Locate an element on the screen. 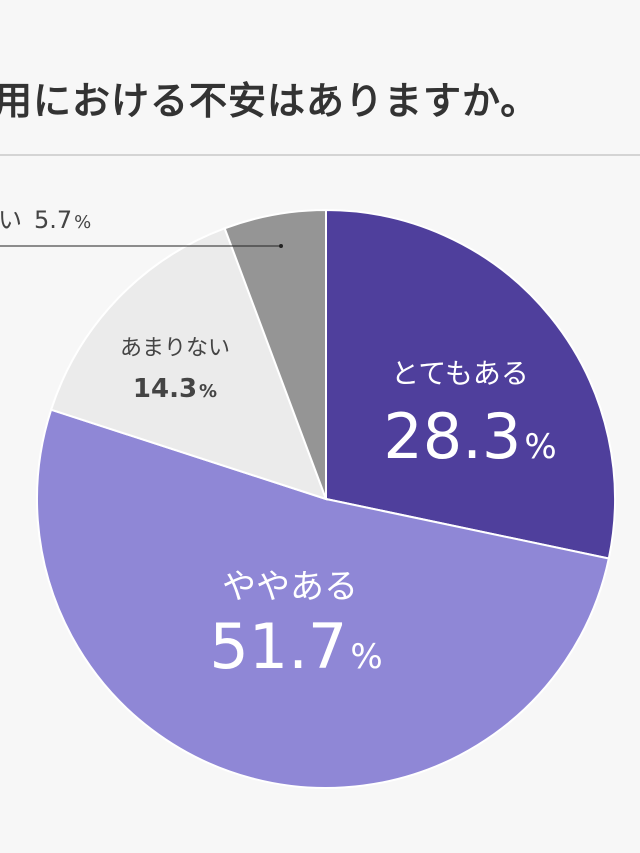 This screenshot has height=853, width=640. slice-label-nai: い 5.7% is located at coordinates (45, 220).